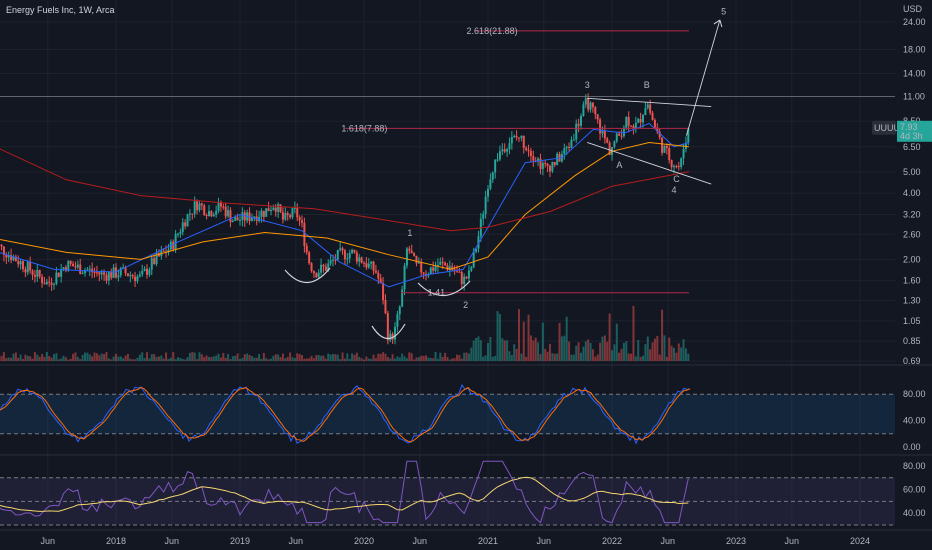 This screenshot has width=932, height=550. Describe the element at coordinates (911, 136) in the screenshot. I see `countdown-label: 4d 3h` at that location.